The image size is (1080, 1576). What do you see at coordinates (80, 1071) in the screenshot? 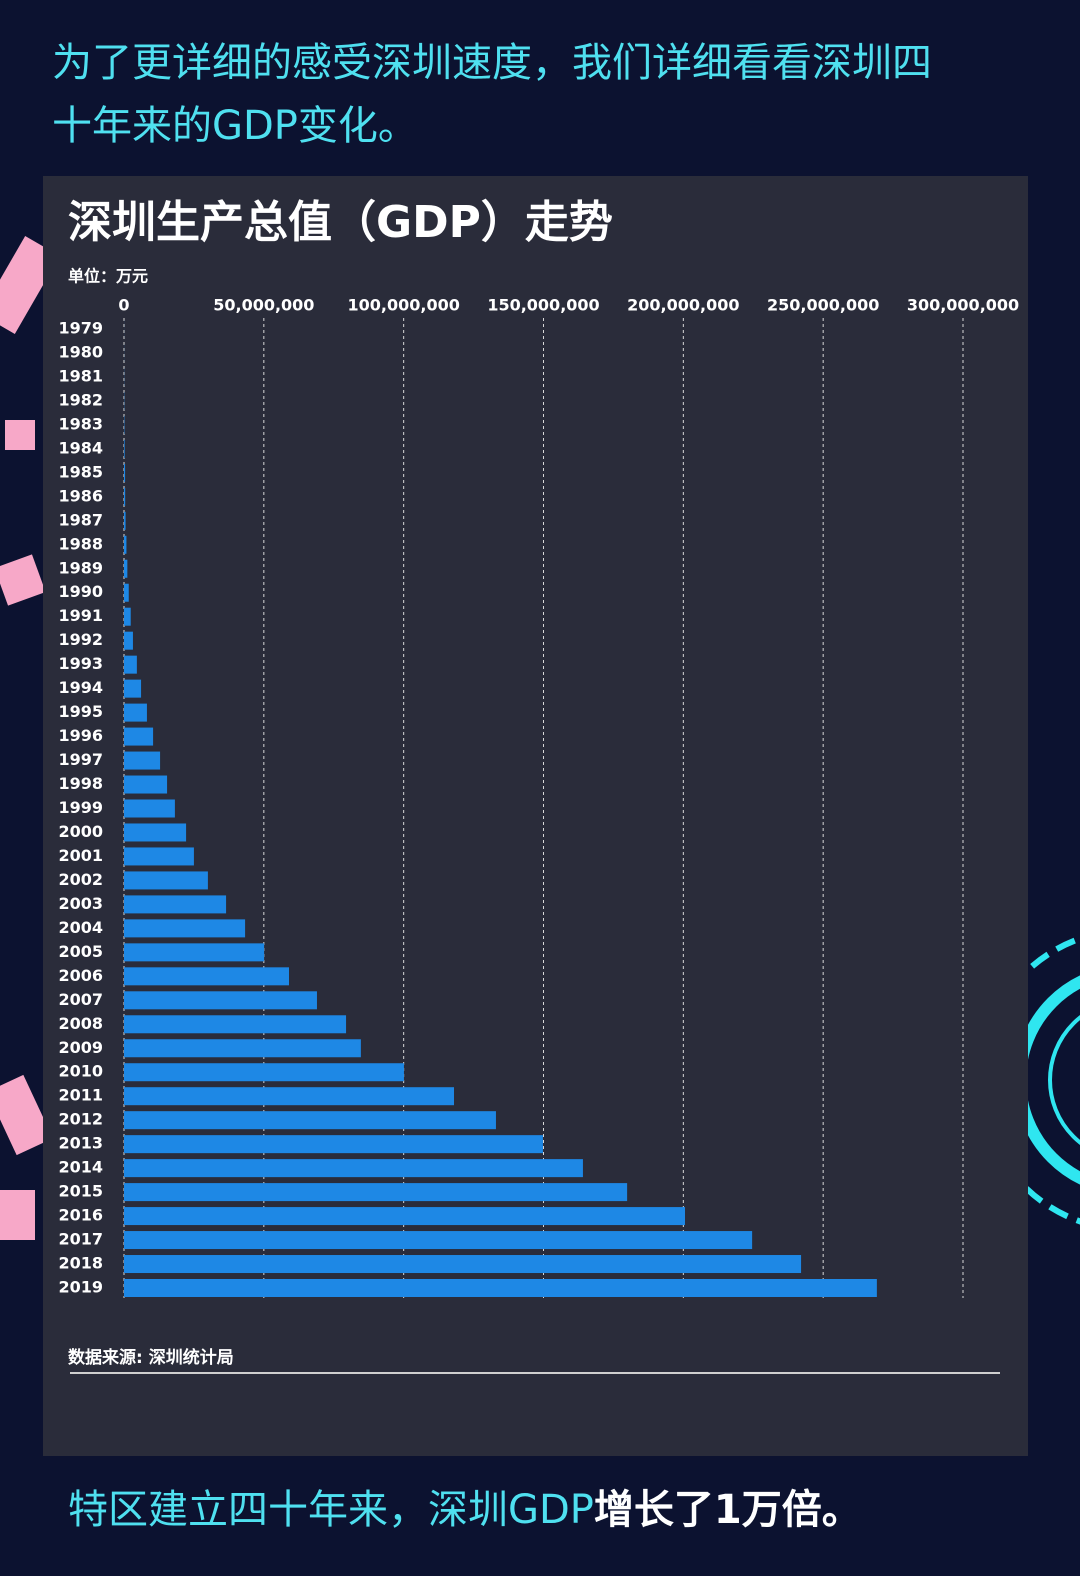
I see `y-tick-label: 2010` at bounding box center [80, 1071].